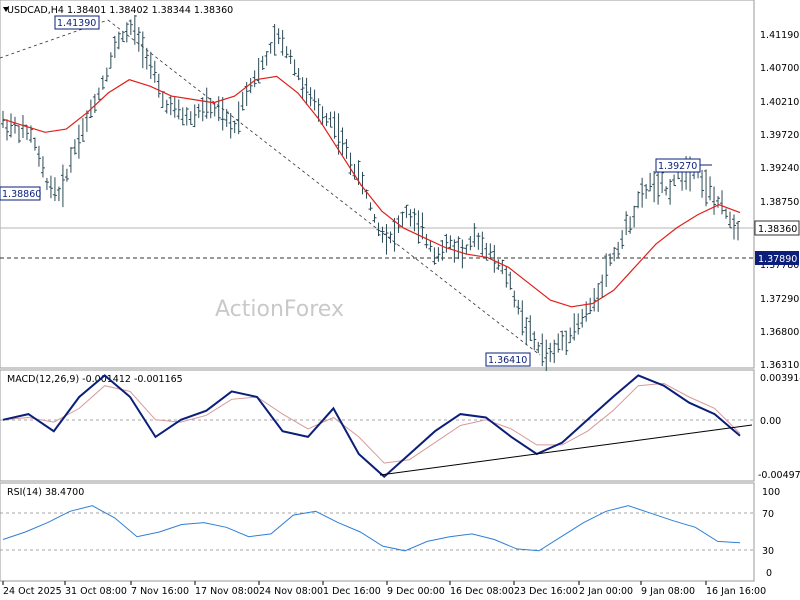 The image size is (800, 600). What do you see at coordinates (668, 591) in the screenshot?
I see `x-tick-label: 9 Jan 08:00` at bounding box center [668, 591].